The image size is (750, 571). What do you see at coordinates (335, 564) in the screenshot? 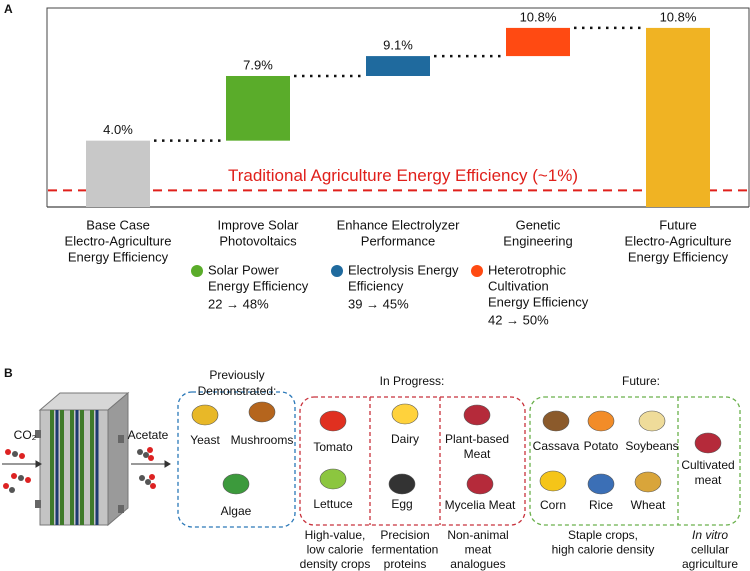
I see `column-caption: density crops` at bounding box center [335, 564].